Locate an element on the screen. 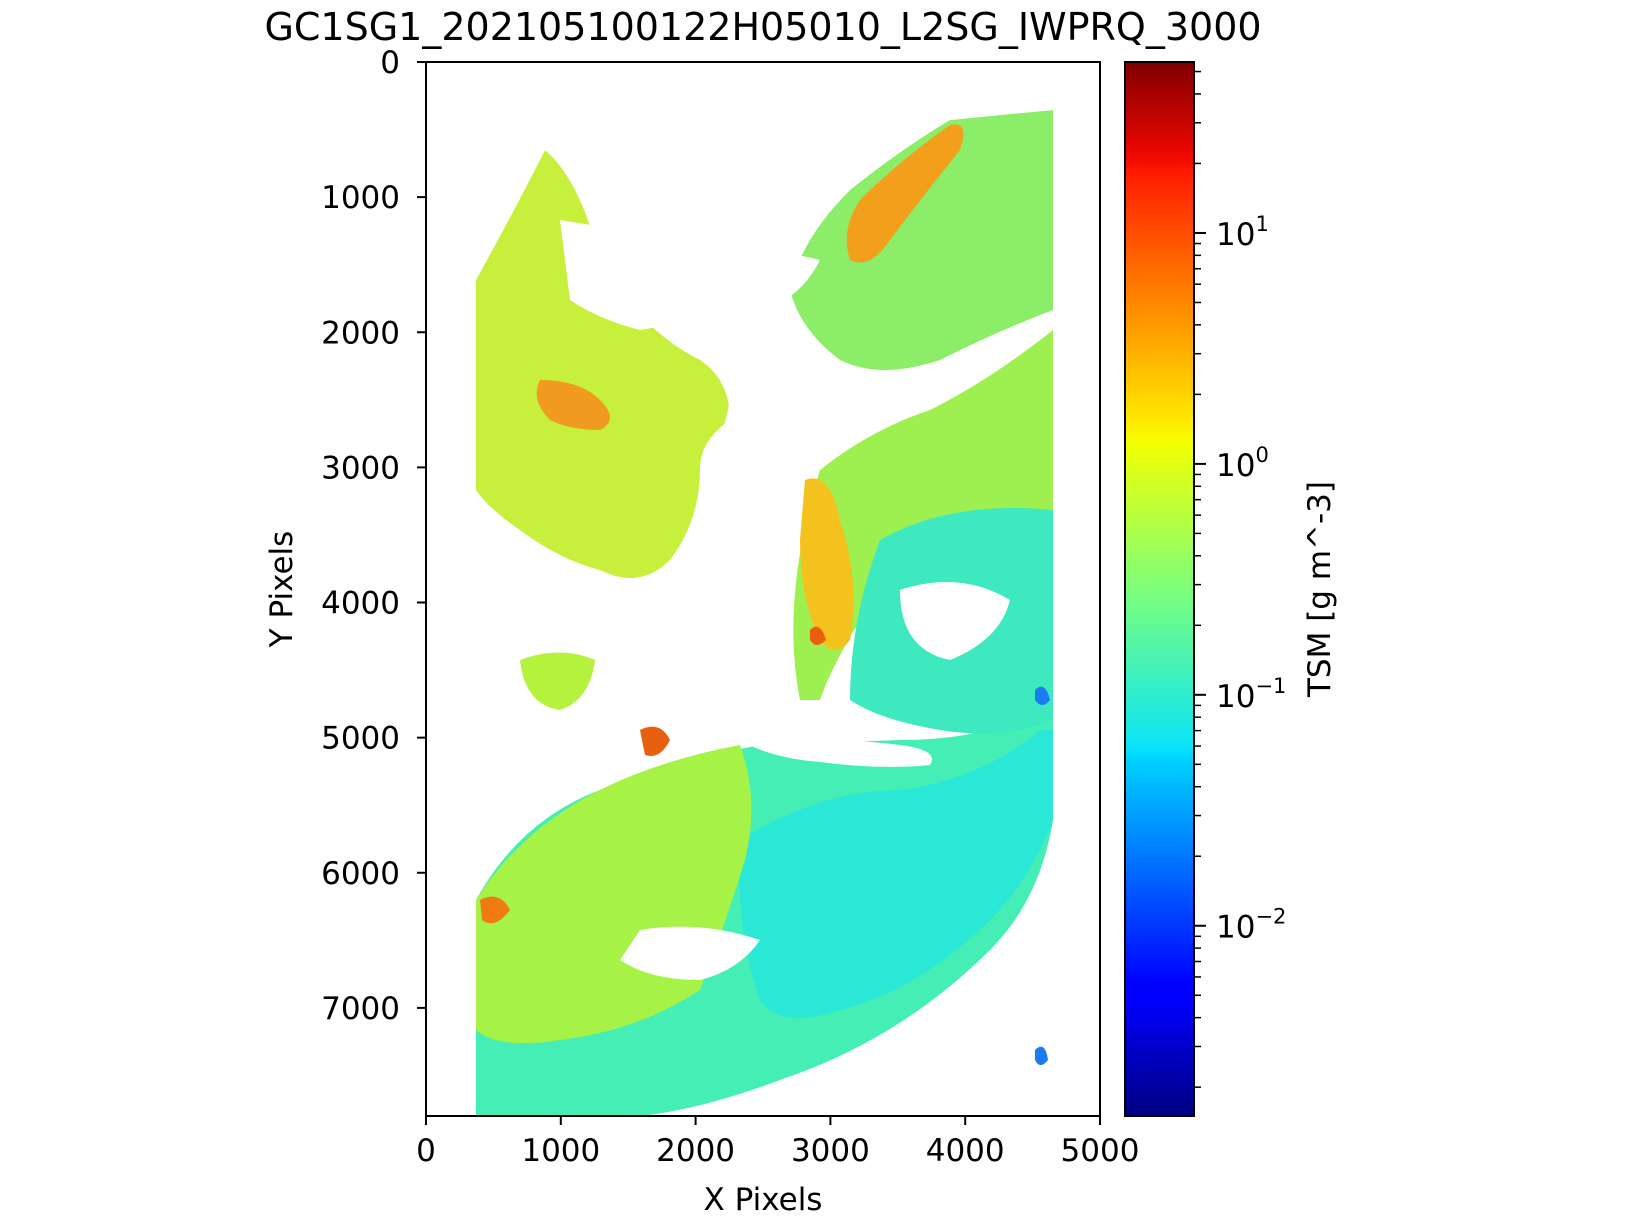 Image resolution: width=1638 pixels, height=1228 pixels. region-northeast is located at coordinates (921, 240).